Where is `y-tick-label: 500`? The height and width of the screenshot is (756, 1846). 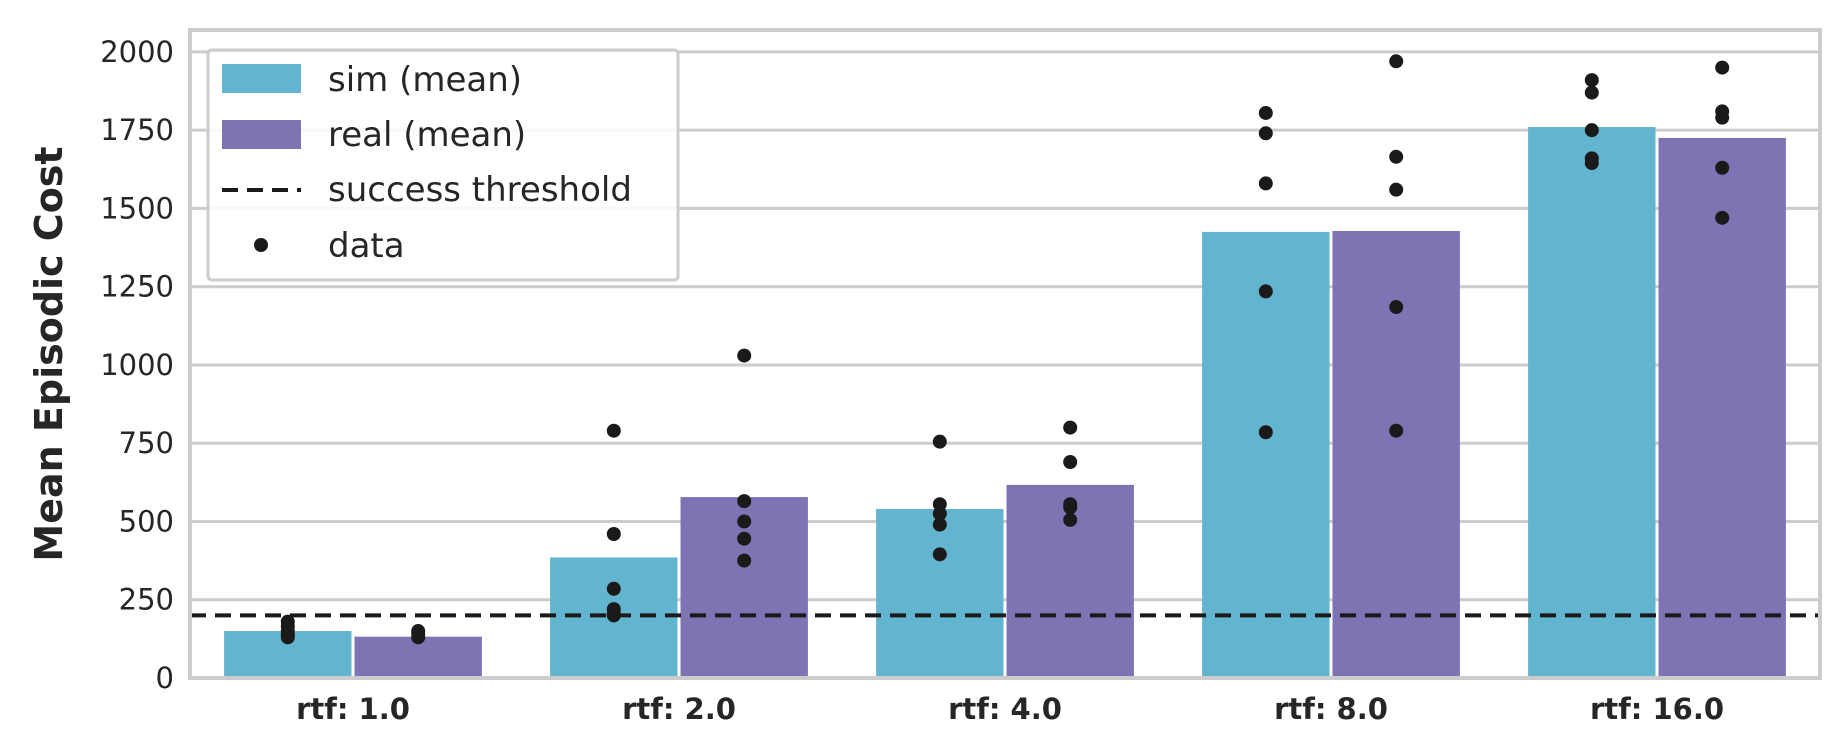 y-tick-label: 500 is located at coordinates (146, 521).